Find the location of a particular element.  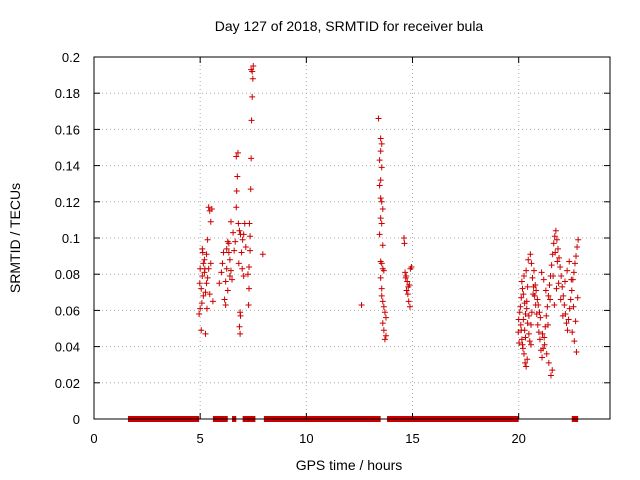

x-tick-label: 0 is located at coordinates (93, 438).